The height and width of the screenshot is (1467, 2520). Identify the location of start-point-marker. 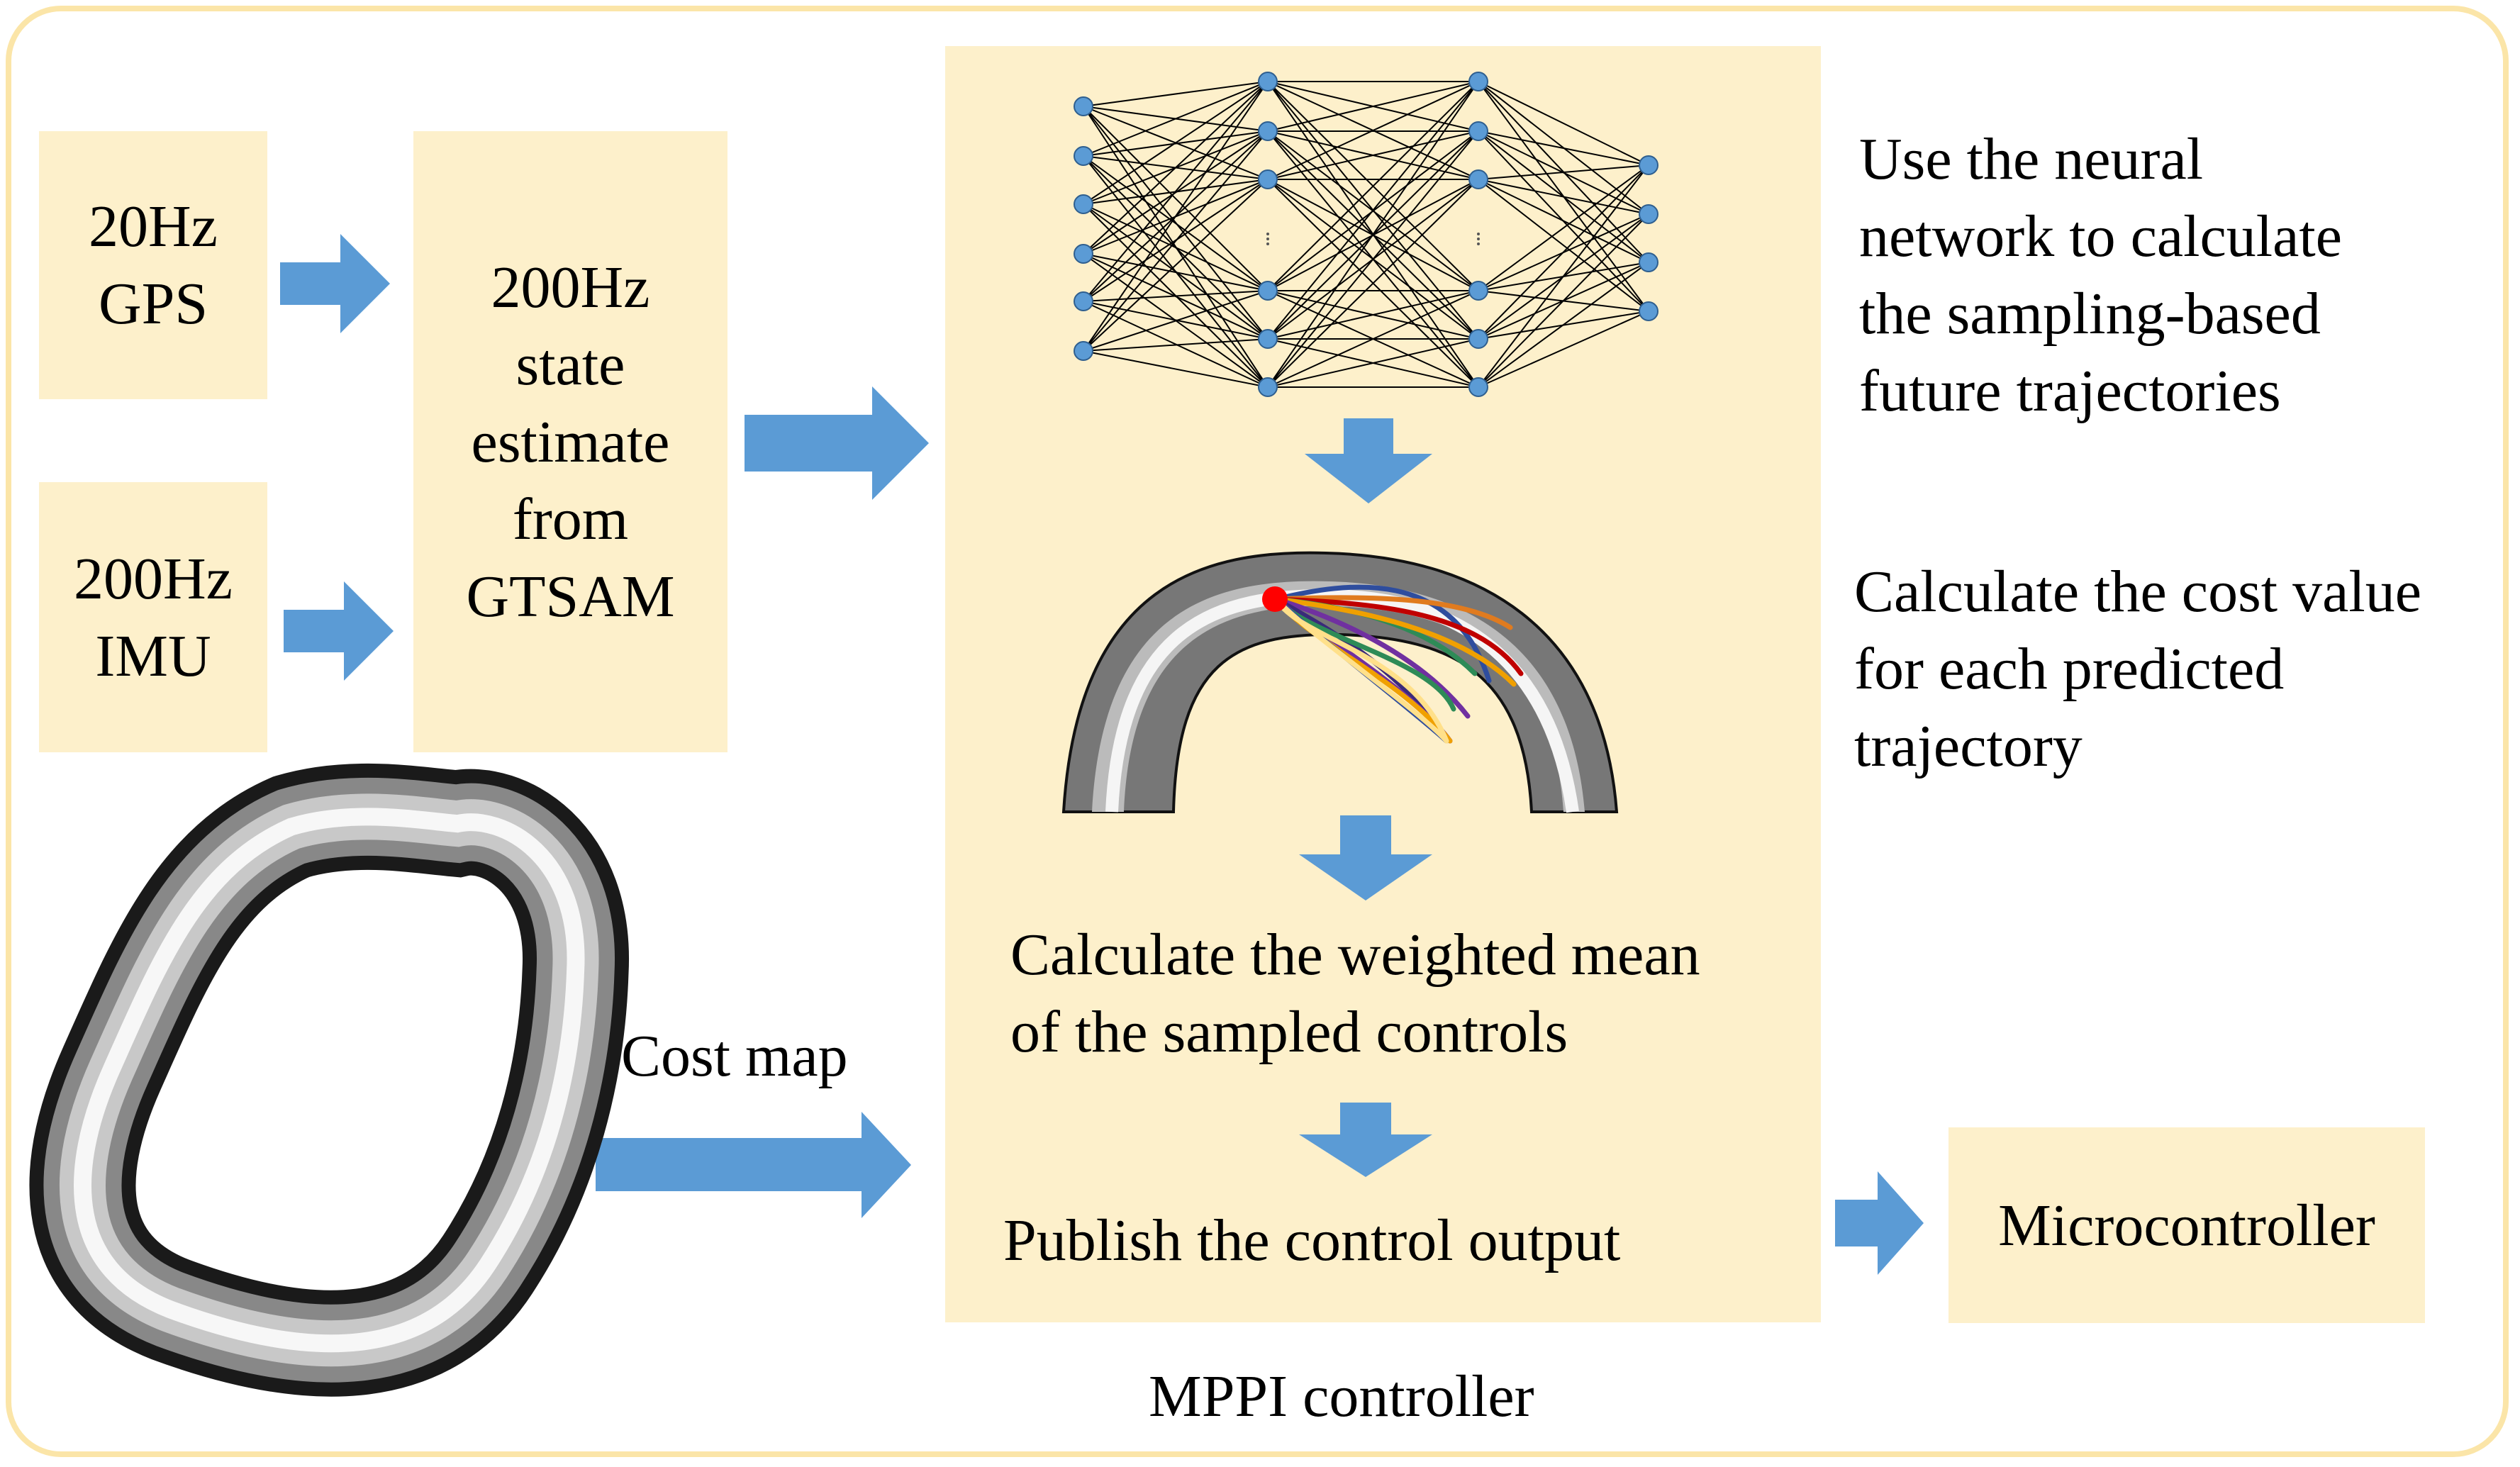
(1275, 599).